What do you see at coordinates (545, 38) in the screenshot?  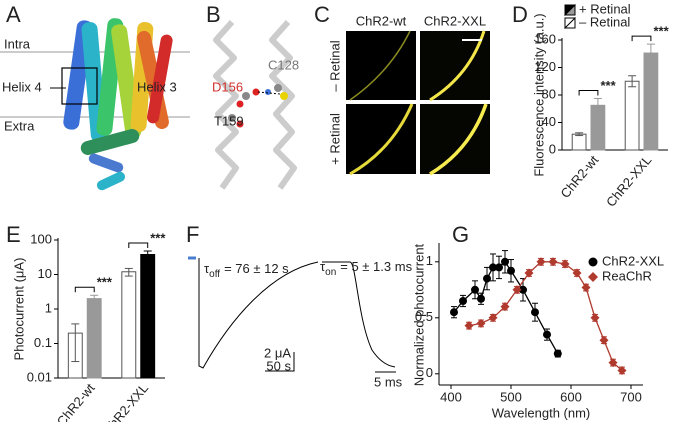 I see `y-tick-label: 160` at bounding box center [545, 38].